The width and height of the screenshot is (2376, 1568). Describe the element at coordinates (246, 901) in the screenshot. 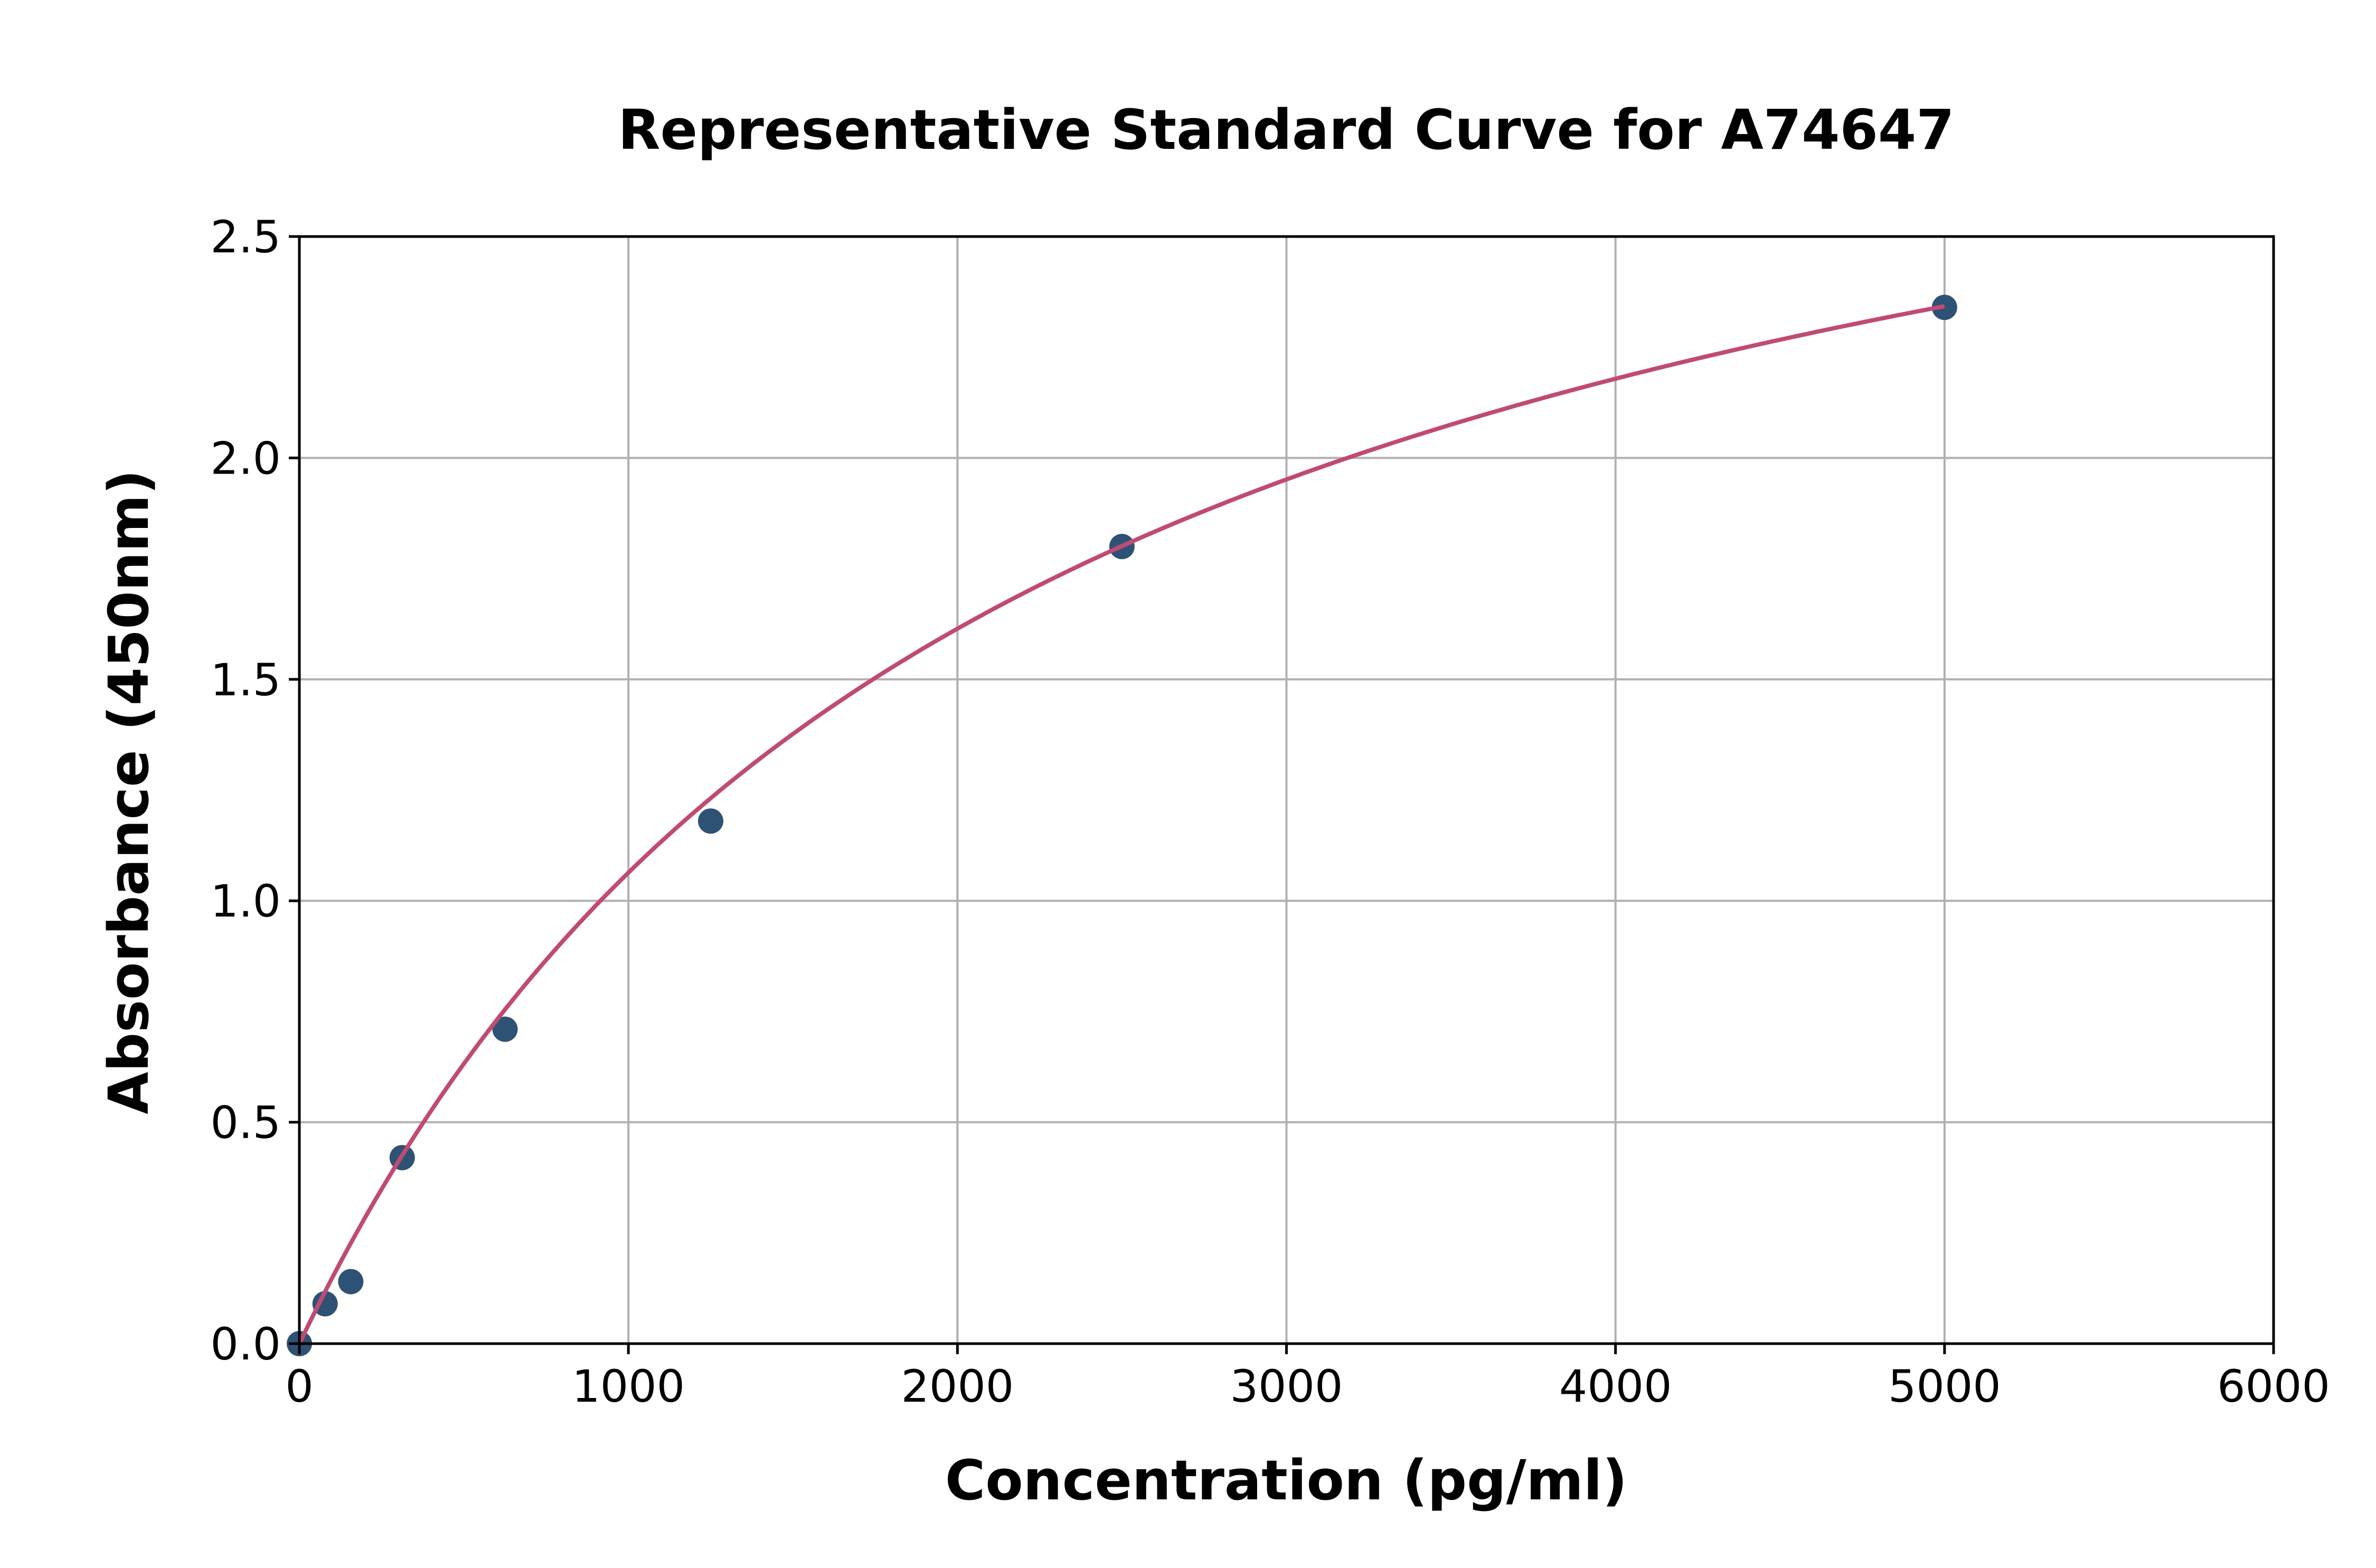

I see `y-tick-label: 1.0` at that location.